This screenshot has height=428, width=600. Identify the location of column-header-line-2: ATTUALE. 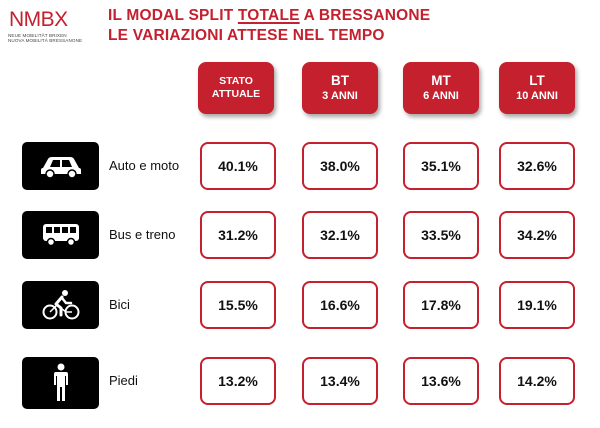
(236, 94).